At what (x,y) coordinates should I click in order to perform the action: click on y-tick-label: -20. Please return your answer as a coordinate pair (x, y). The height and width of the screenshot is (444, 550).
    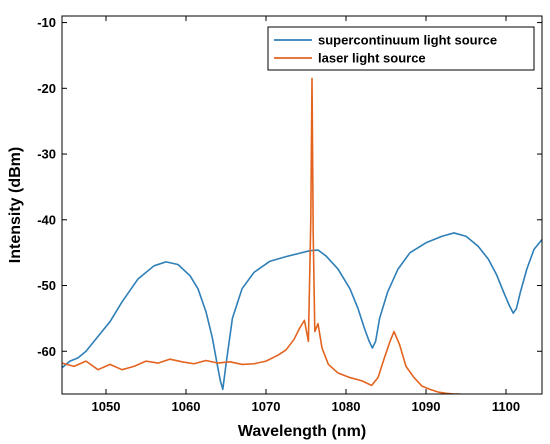
    Looking at the image, I should click on (46, 88).